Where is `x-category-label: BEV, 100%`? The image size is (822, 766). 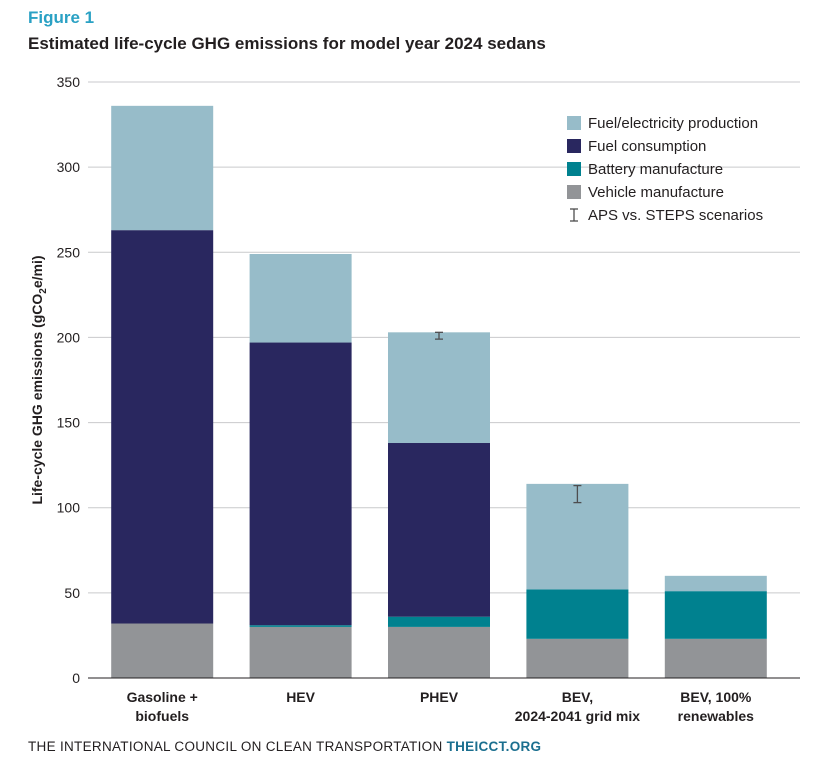
x-category-label: BEV, 100% is located at coordinates (716, 697).